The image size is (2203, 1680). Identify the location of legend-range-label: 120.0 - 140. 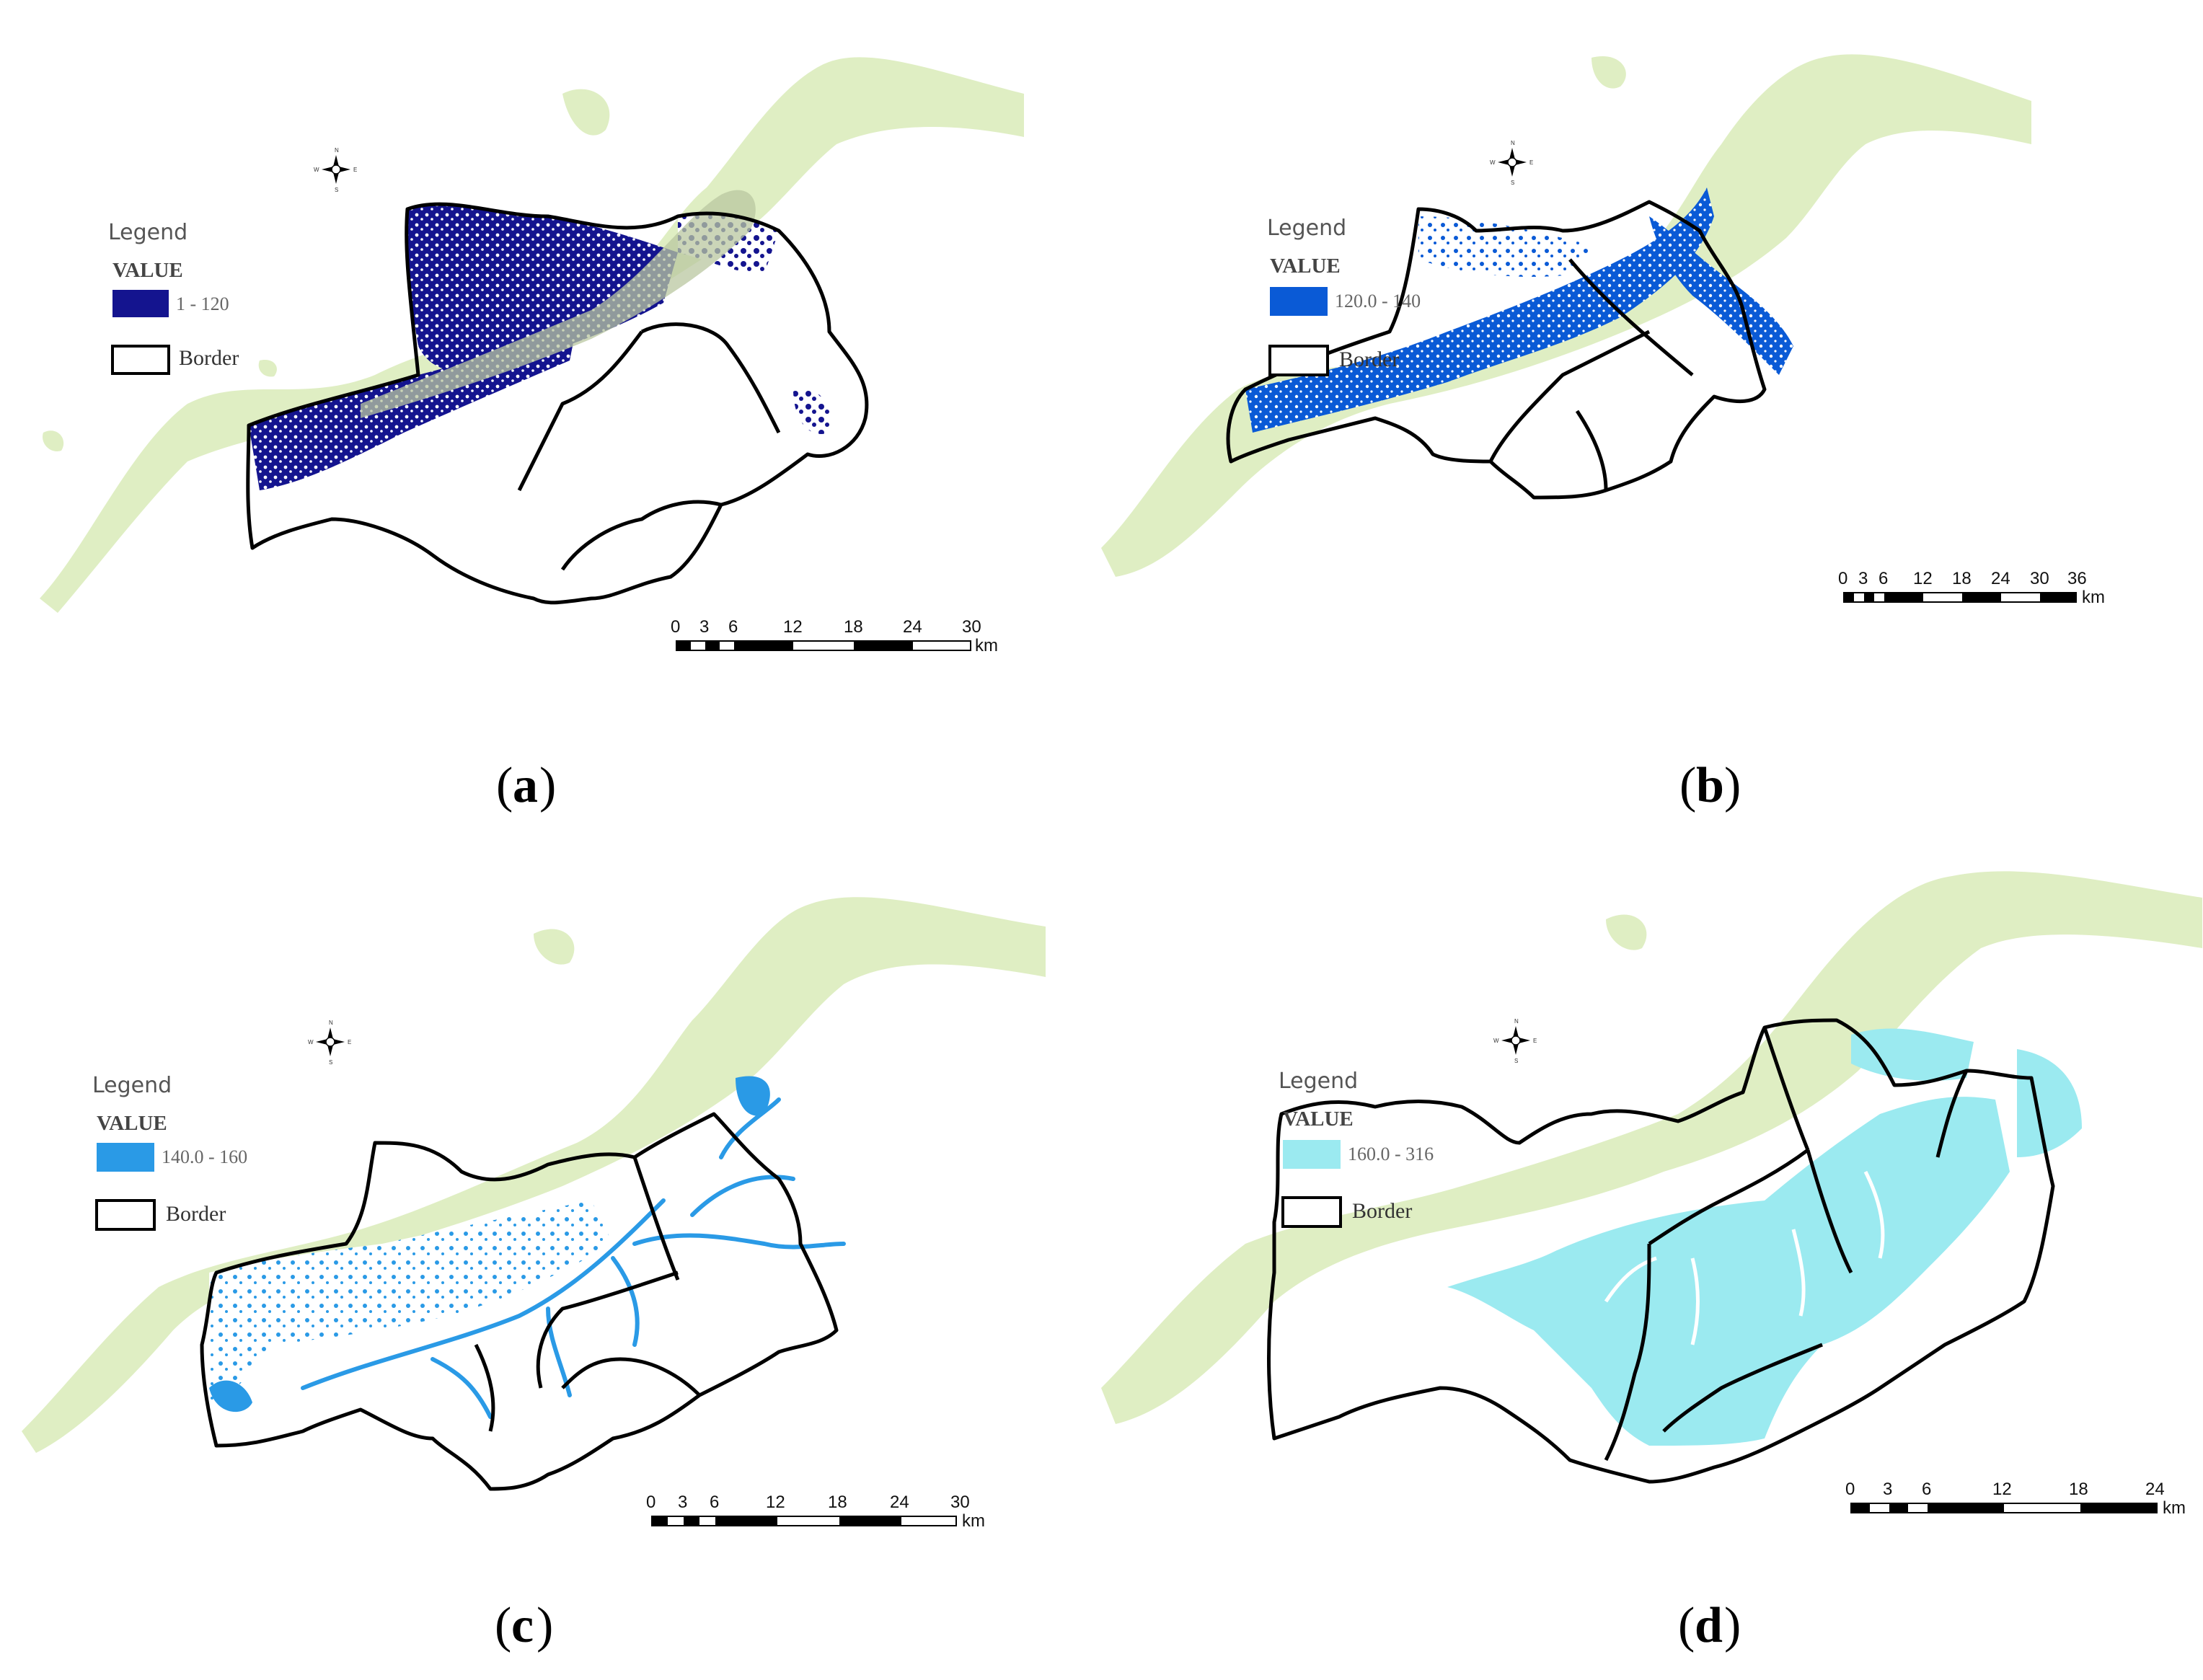
(1378, 301).